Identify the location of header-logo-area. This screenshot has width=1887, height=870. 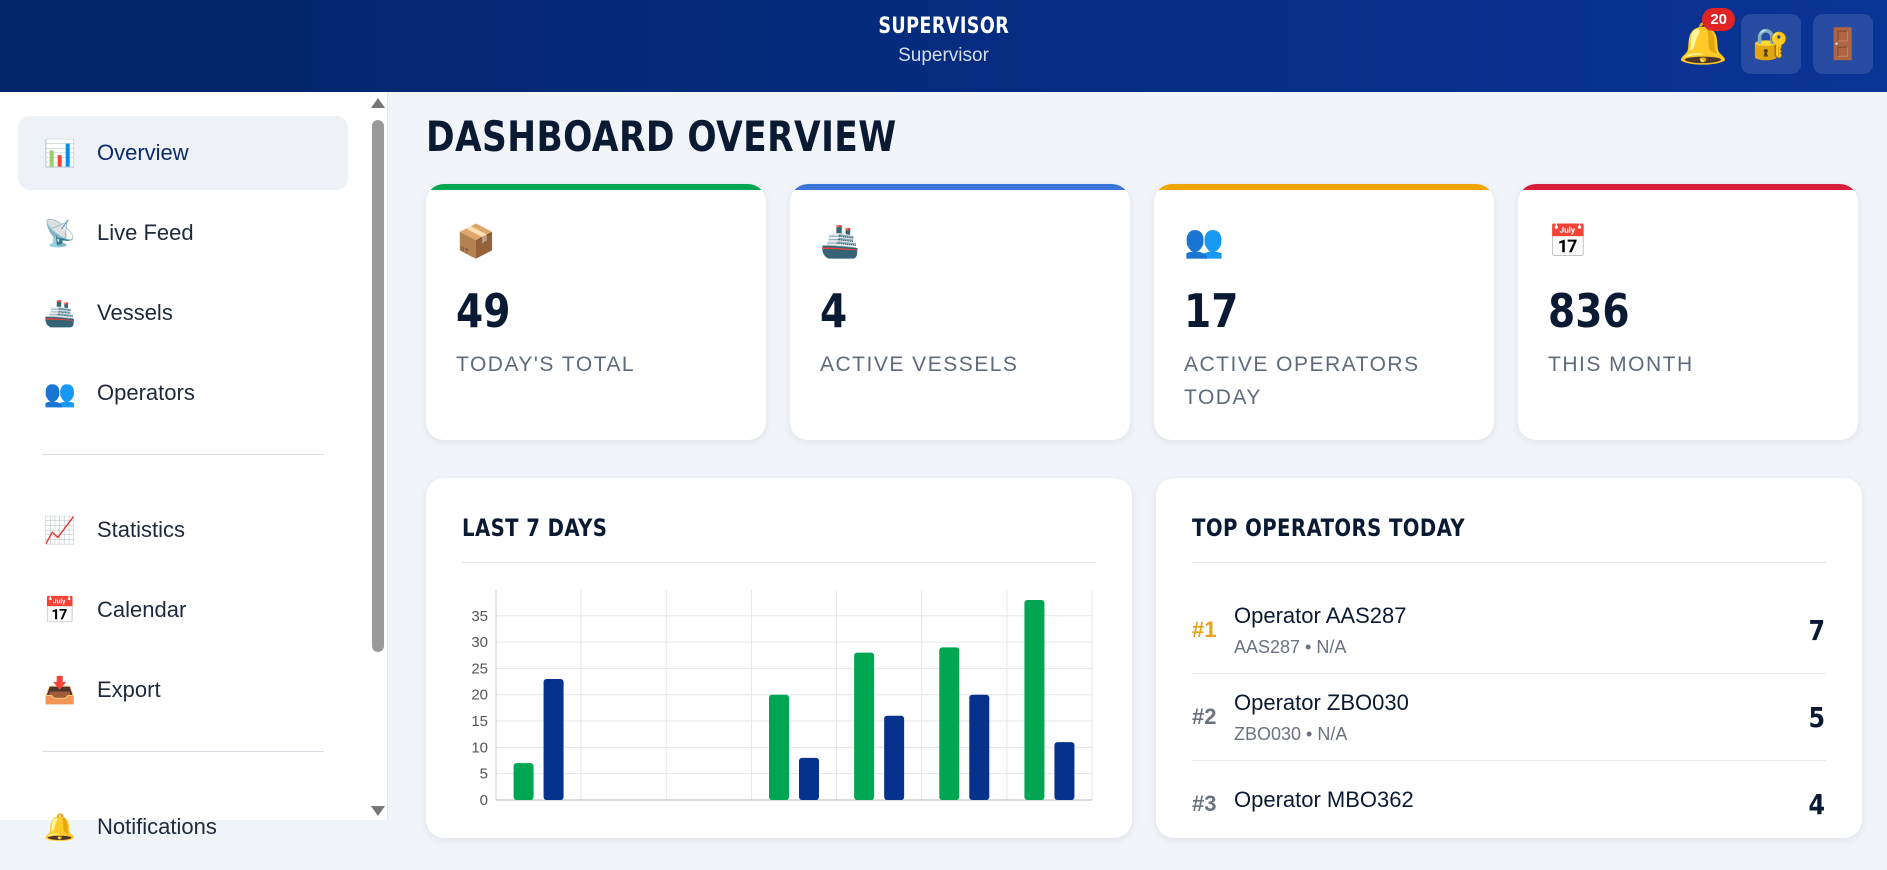
(156, 46).